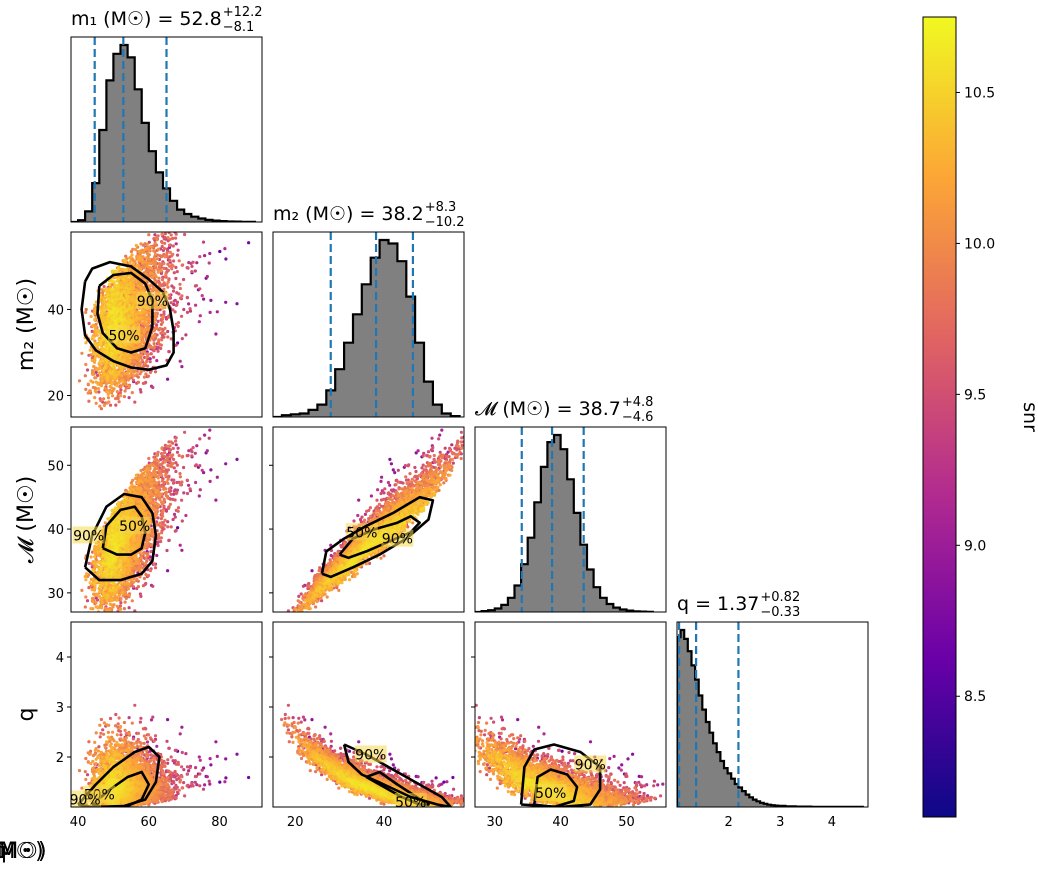 This screenshot has height=874, width=1038. Describe the element at coordinates (125, 312) in the screenshot. I see `contour-50pct` at that location.